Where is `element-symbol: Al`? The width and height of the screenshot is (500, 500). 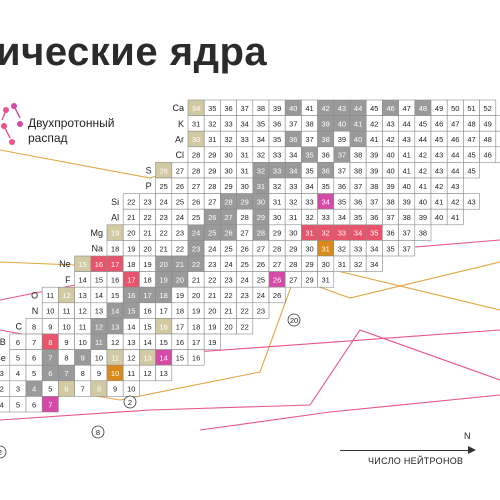
element-symbol: Al is located at coordinates (115, 217).